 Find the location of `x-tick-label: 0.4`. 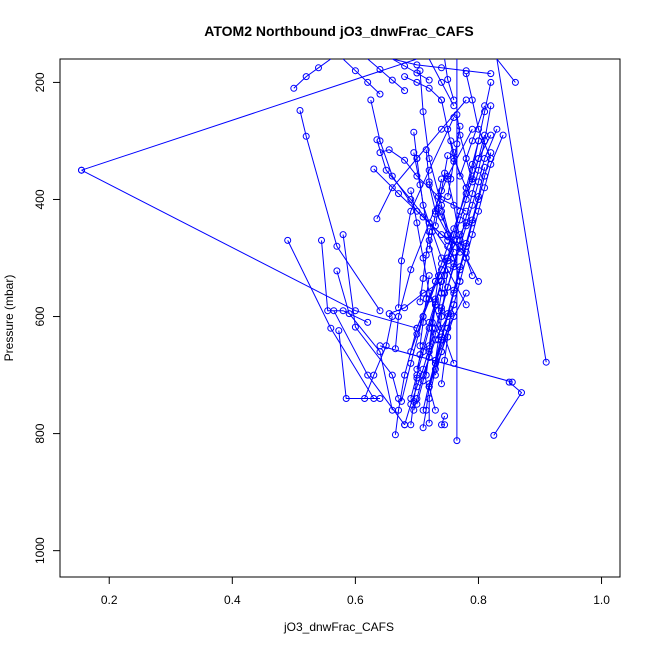

x-tick-label: 0.4 is located at coordinates (232, 600).